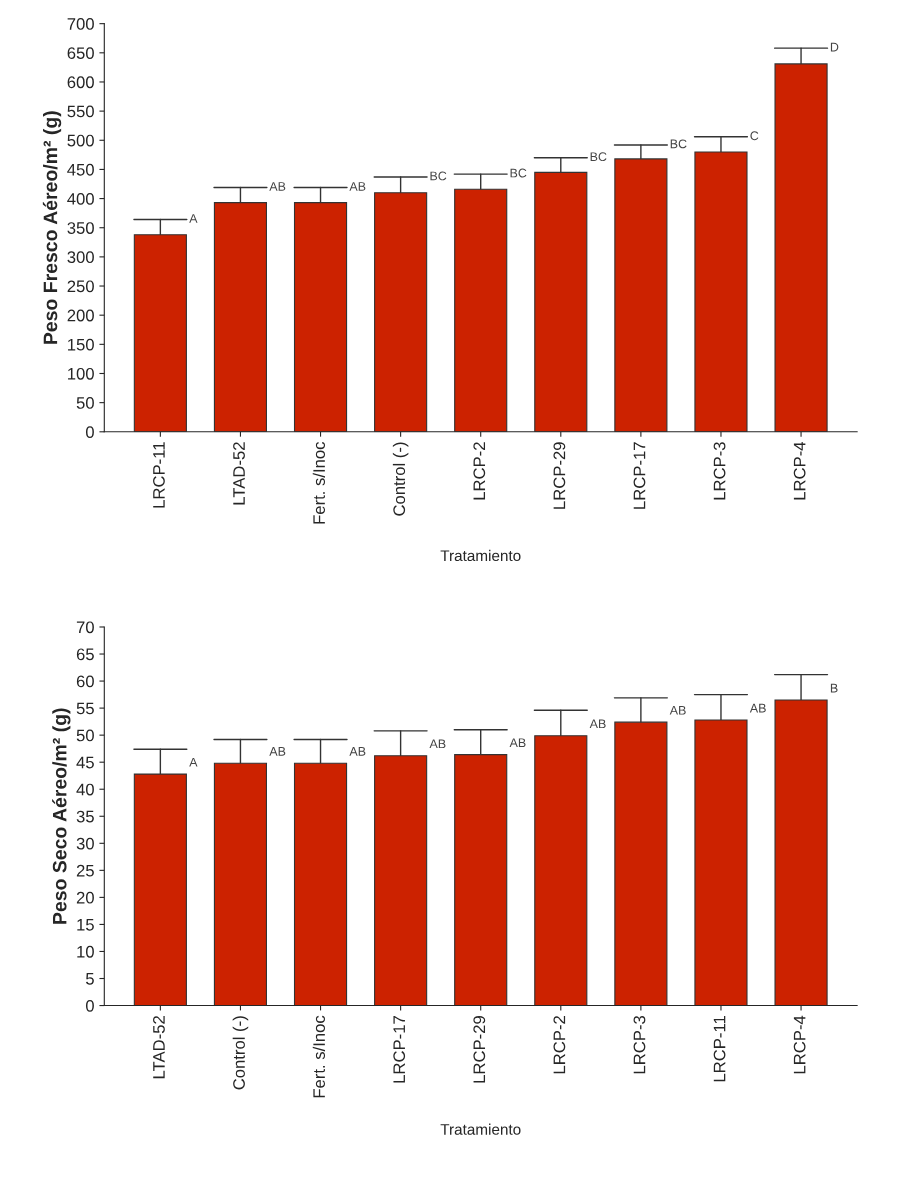 This screenshot has width=907, height=1183. I want to click on y-tick-label: 5, so click(89, 979).